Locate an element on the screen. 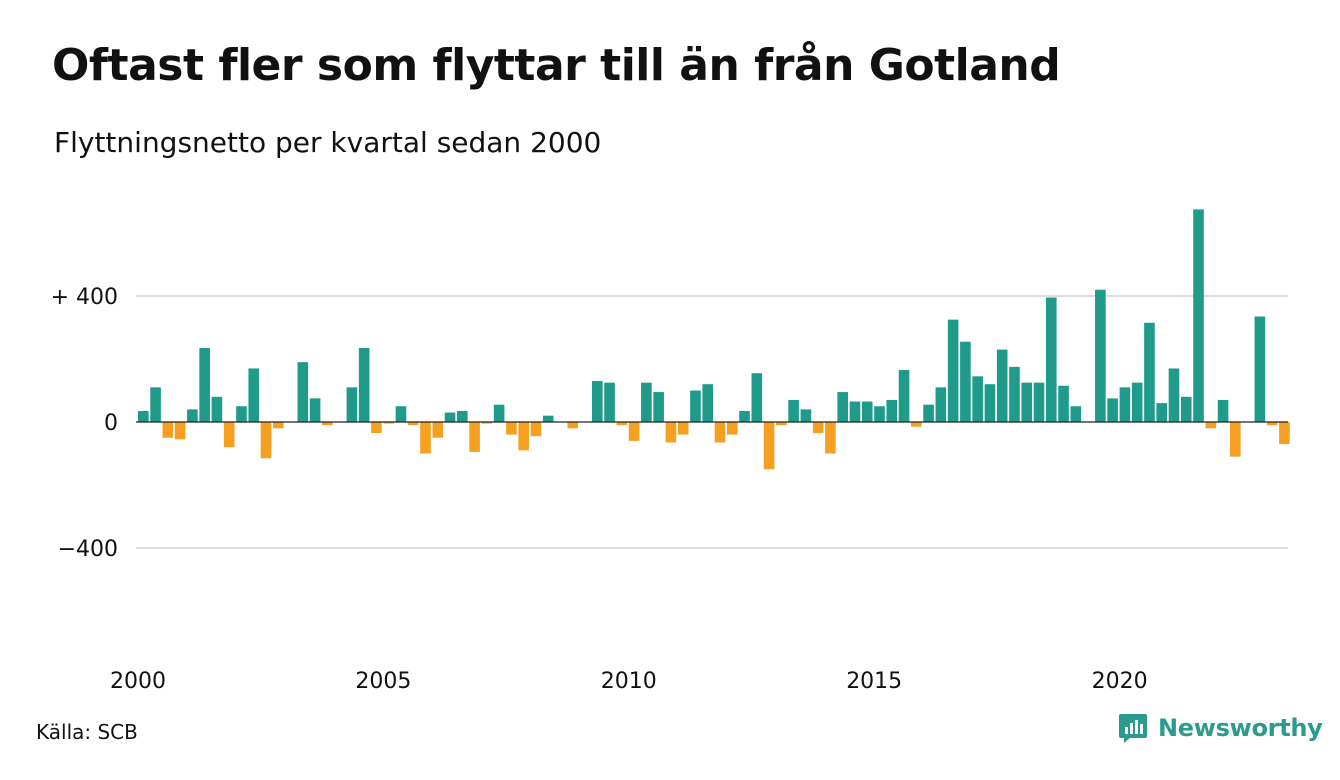 The width and height of the screenshot is (1340, 780). x-axis-ticks: 2000 2005 2010 2015 2020 is located at coordinates (629, 681).